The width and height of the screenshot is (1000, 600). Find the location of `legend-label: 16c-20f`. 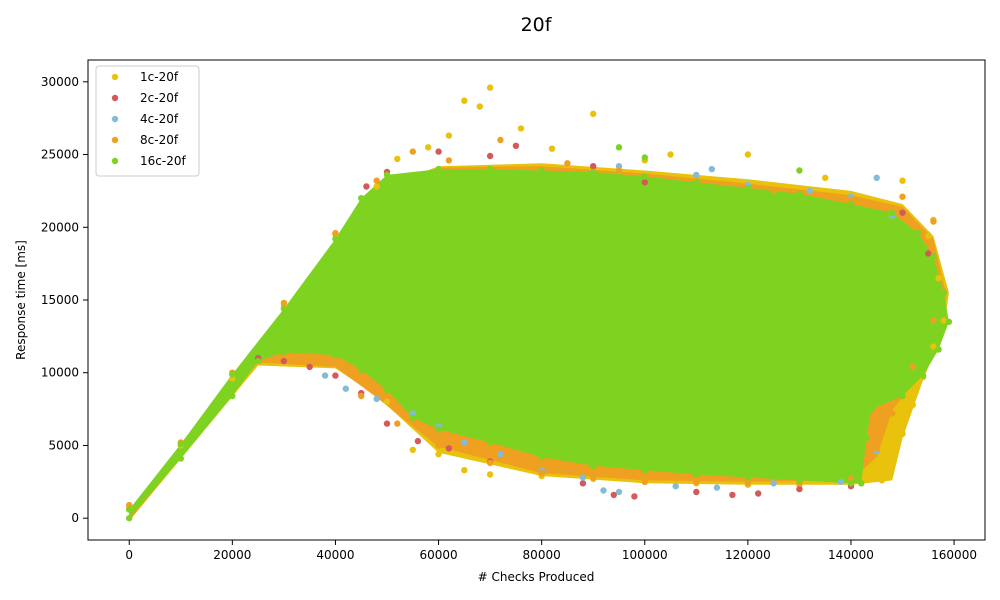

legend-label: 16c-20f is located at coordinates (163, 161).